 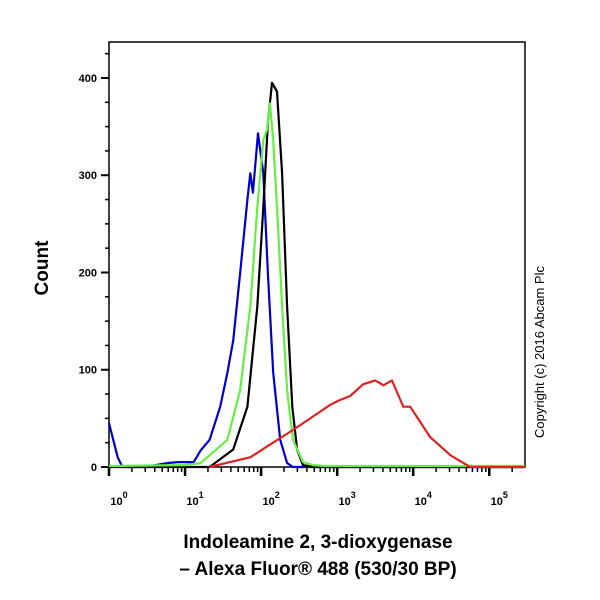 What do you see at coordinates (310, 487) in the screenshot?
I see `x-axis: 10⁰ 10¹ 10² 10³ 10⁴ 10⁵` at bounding box center [310, 487].